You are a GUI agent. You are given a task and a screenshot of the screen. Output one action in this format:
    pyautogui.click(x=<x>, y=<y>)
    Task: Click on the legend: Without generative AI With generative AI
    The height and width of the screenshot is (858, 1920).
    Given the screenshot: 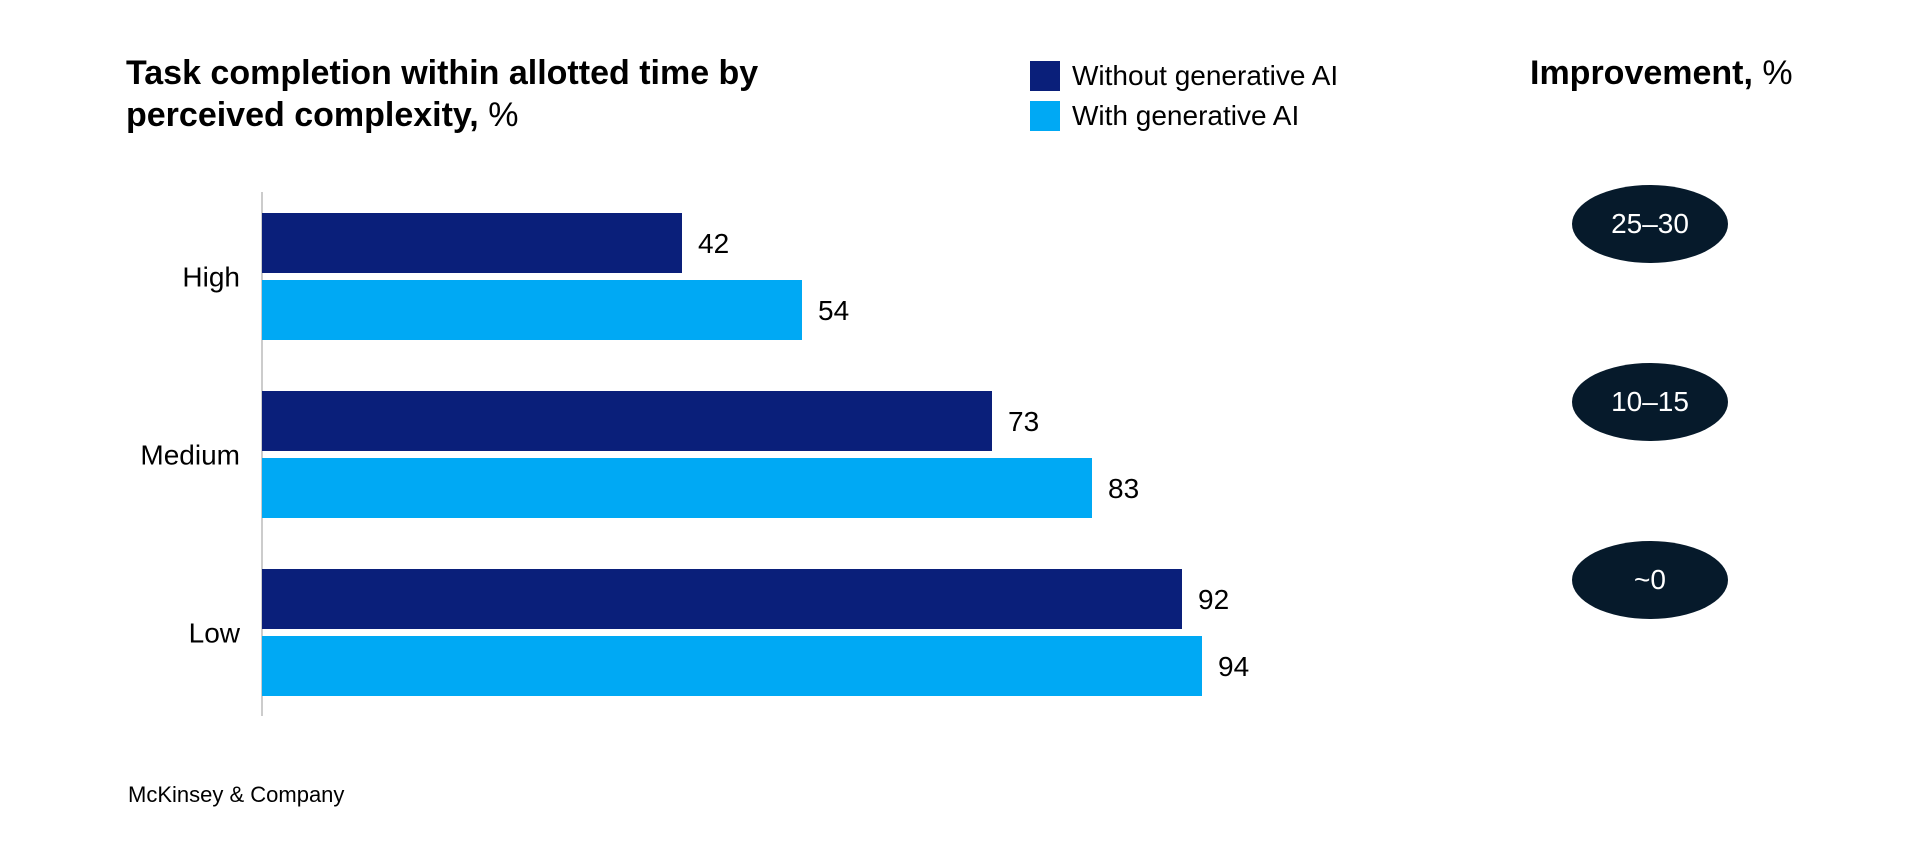 What is the action you would take?
    pyautogui.click(x=1184, y=96)
    